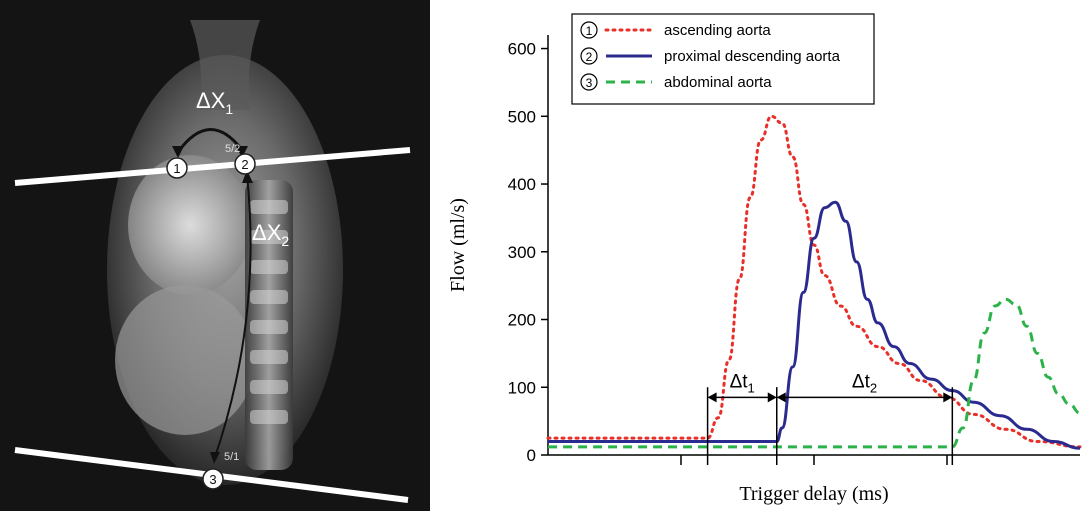 The image size is (1083, 511). I want to click on legend-item-1: 1 ascending aorta, so click(675, 30).